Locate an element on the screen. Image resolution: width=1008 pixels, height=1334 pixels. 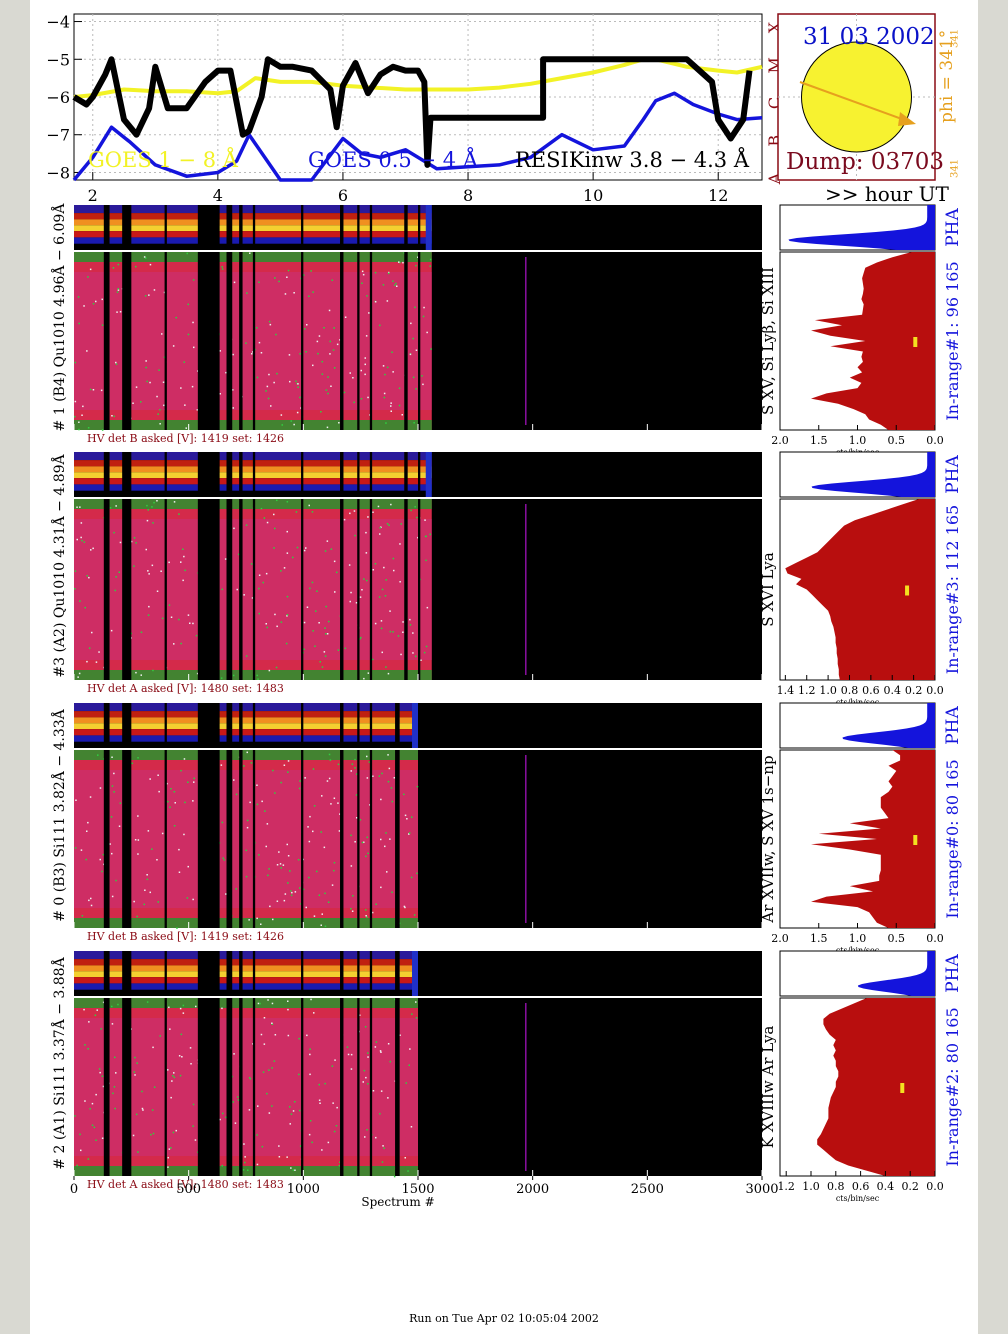
goes-xtick-label: 12 is located at coordinates (718, 195).